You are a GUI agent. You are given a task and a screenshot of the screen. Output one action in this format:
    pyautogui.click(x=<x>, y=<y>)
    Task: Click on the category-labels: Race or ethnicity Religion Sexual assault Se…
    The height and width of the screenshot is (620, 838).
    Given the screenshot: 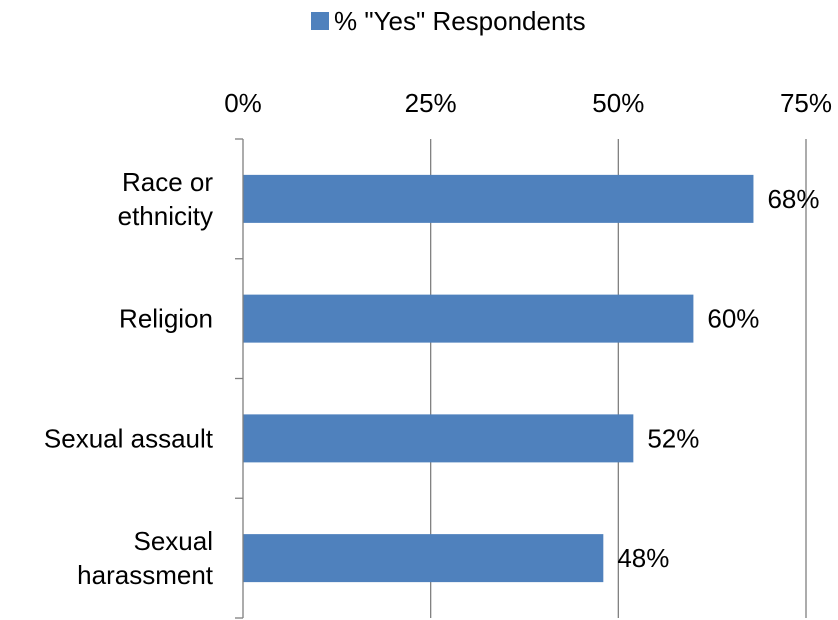 What is the action you would take?
    pyautogui.click(x=129, y=378)
    